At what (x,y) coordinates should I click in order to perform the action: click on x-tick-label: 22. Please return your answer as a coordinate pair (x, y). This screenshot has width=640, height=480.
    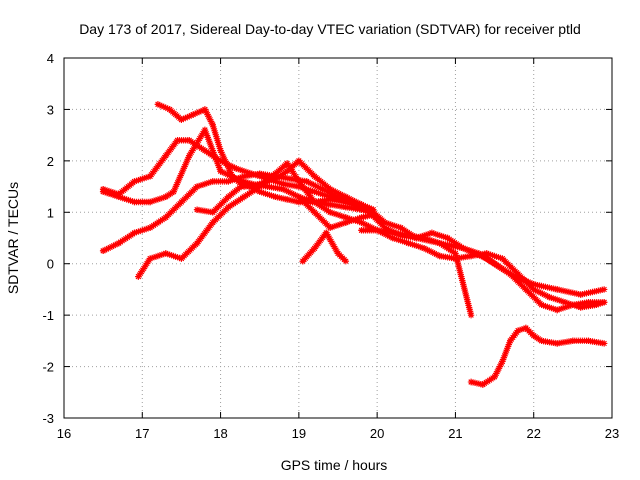
    Looking at the image, I should click on (533, 433).